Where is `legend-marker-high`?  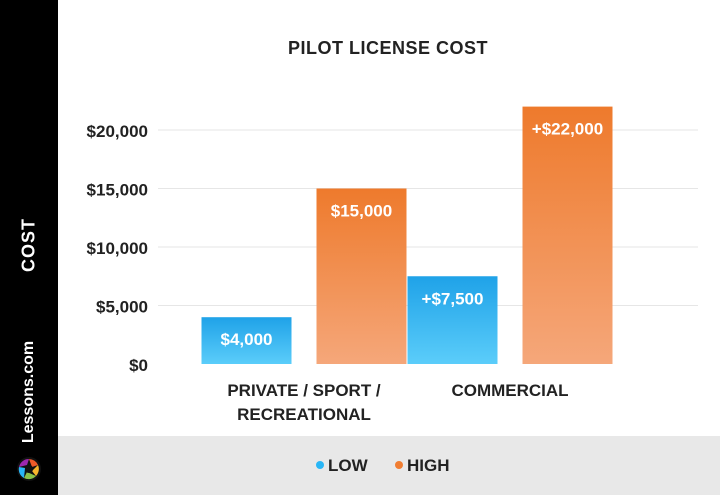 legend-marker-high is located at coordinates (399, 464).